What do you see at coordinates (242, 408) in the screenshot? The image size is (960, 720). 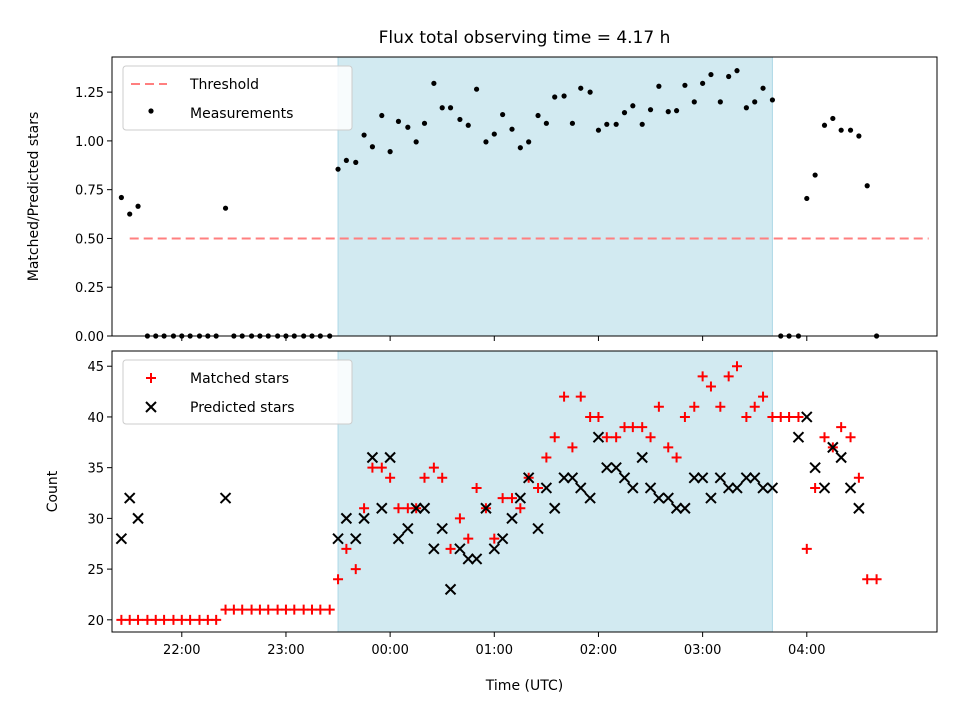 I see `legend-predicted-label: Predicted stars` at bounding box center [242, 408].